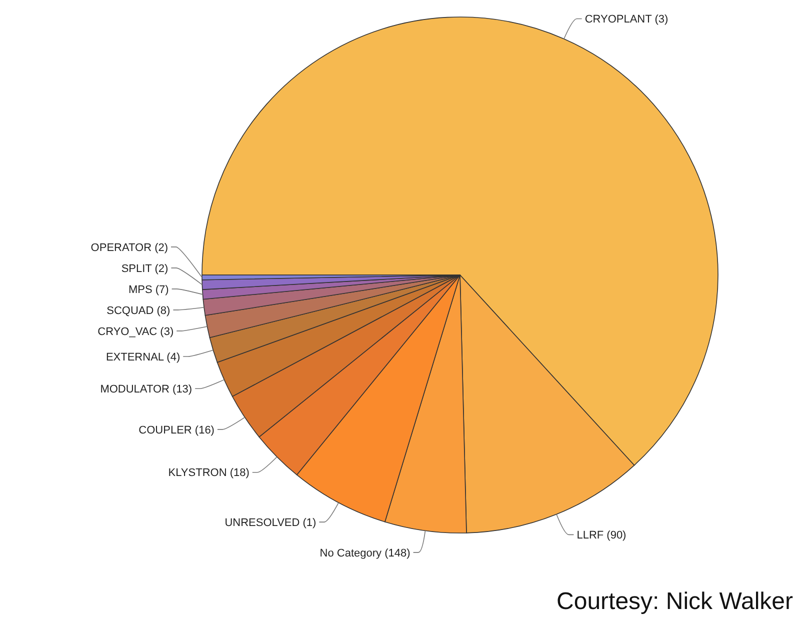  I want to click on slice-label: OPERATOR (2), so click(129, 248).